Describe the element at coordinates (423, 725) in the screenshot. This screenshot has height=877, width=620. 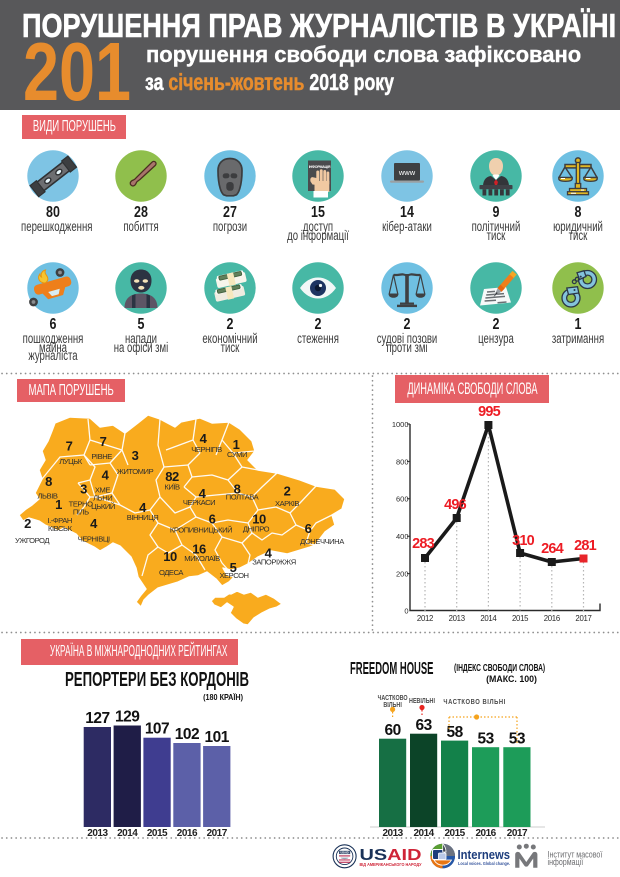
I see `svg-text: 63` at that location.